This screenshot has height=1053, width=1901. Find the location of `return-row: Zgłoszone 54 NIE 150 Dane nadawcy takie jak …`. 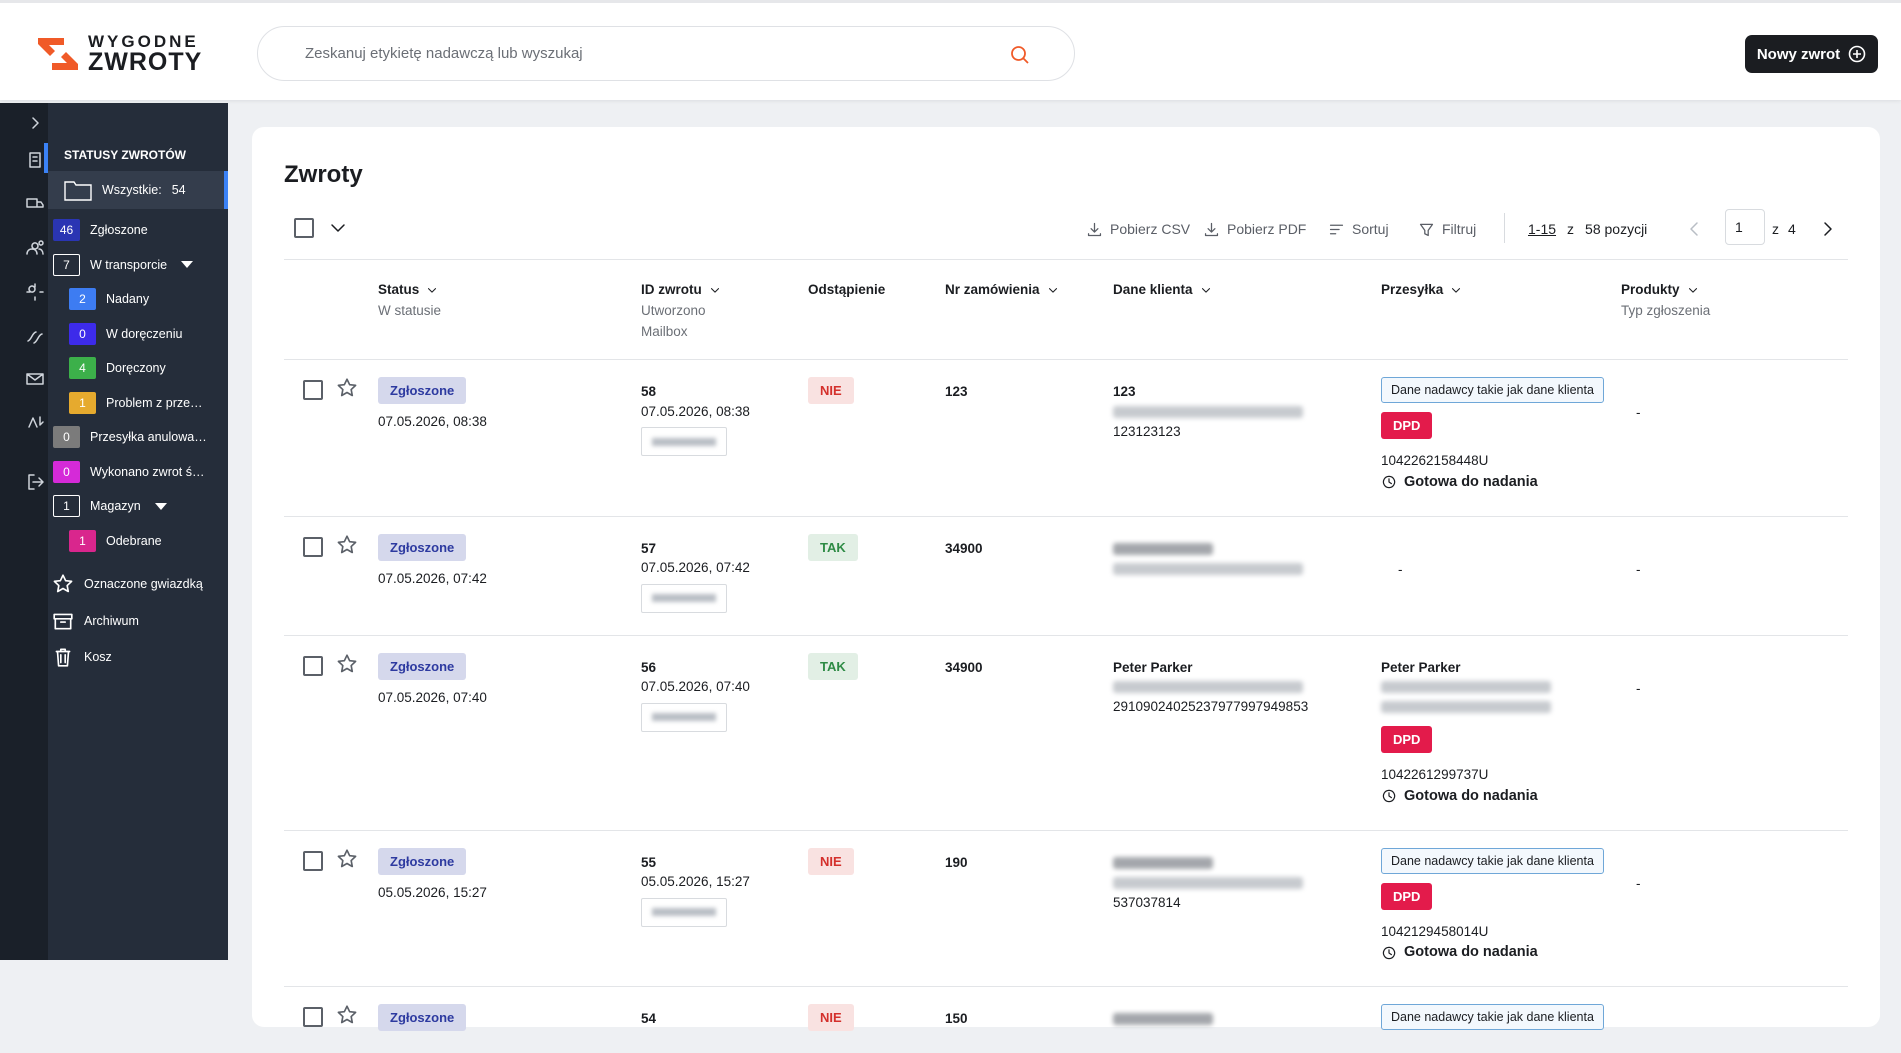

return-row: Zgłoszone 54 NIE 150 Dane nadawcy takie jak … is located at coordinates (1066, 1019).